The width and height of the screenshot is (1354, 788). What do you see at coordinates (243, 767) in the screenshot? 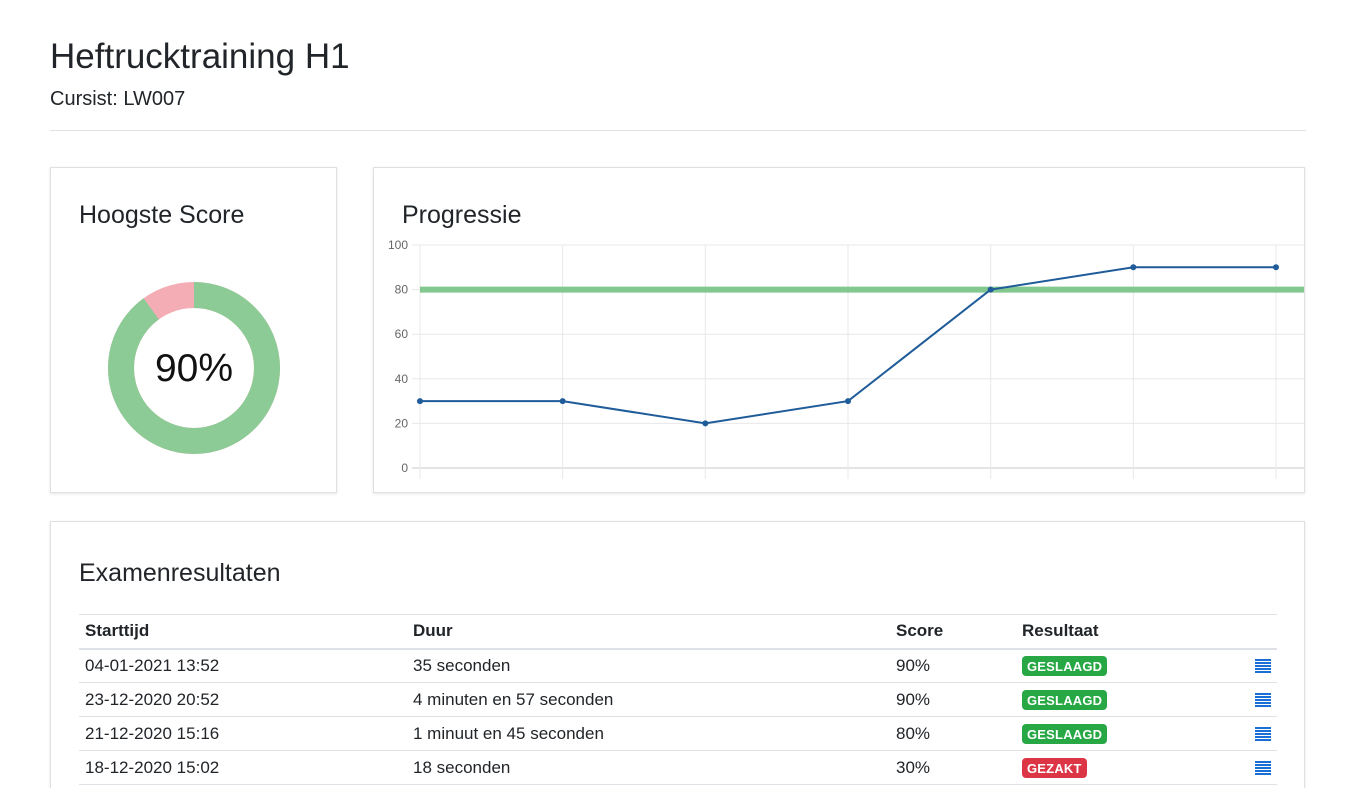
I see `cell-starttijd: 18-12-2020 15:02` at bounding box center [243, 767].